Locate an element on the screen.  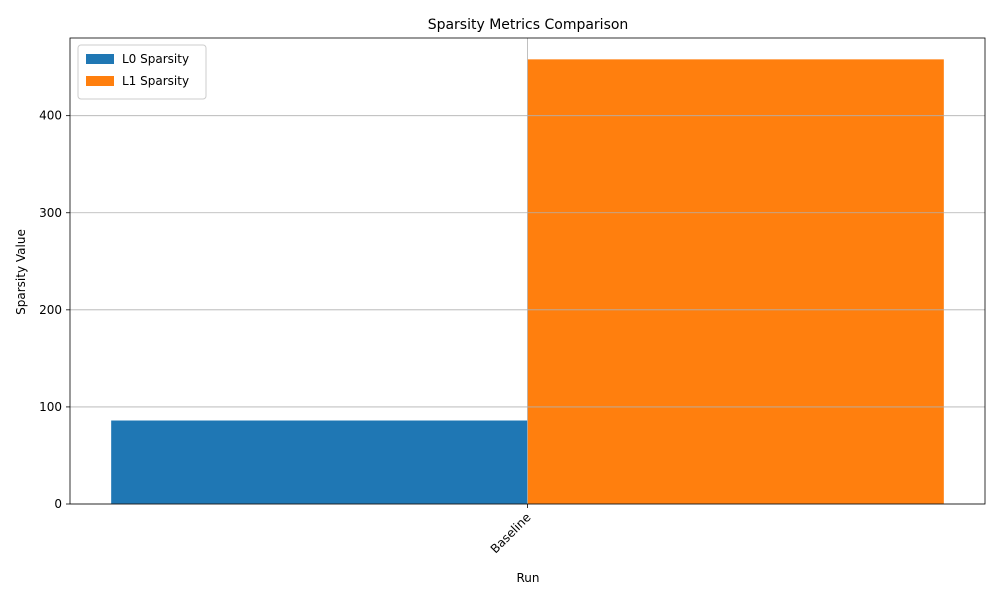
y-tick-label: 100 is located at coordinates (50, 407).